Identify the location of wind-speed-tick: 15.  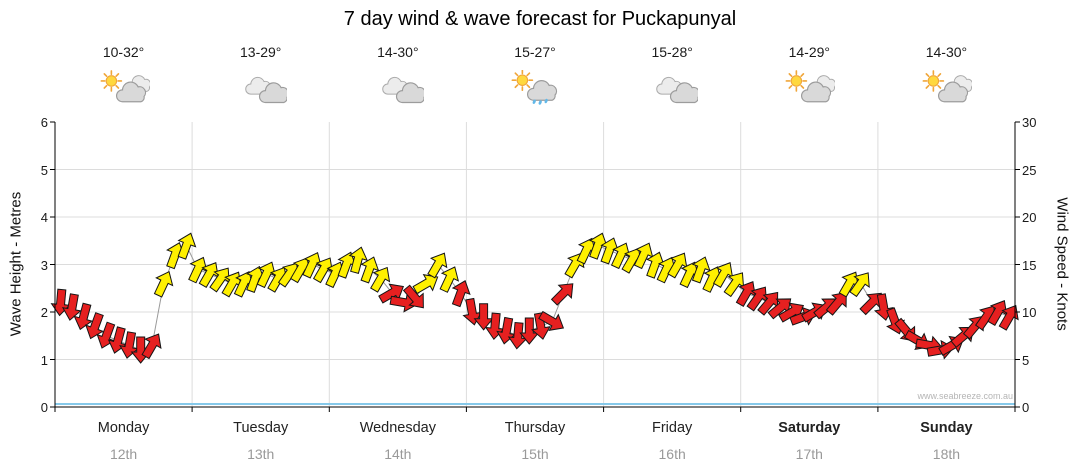
(1029, 265).